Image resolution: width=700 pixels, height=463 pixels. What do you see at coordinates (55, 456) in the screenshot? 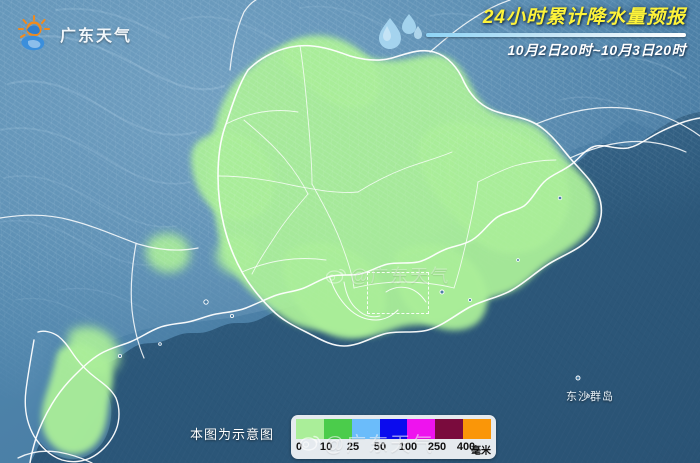
I see `coastline-hainan-north` at bounding box center [55, 456].